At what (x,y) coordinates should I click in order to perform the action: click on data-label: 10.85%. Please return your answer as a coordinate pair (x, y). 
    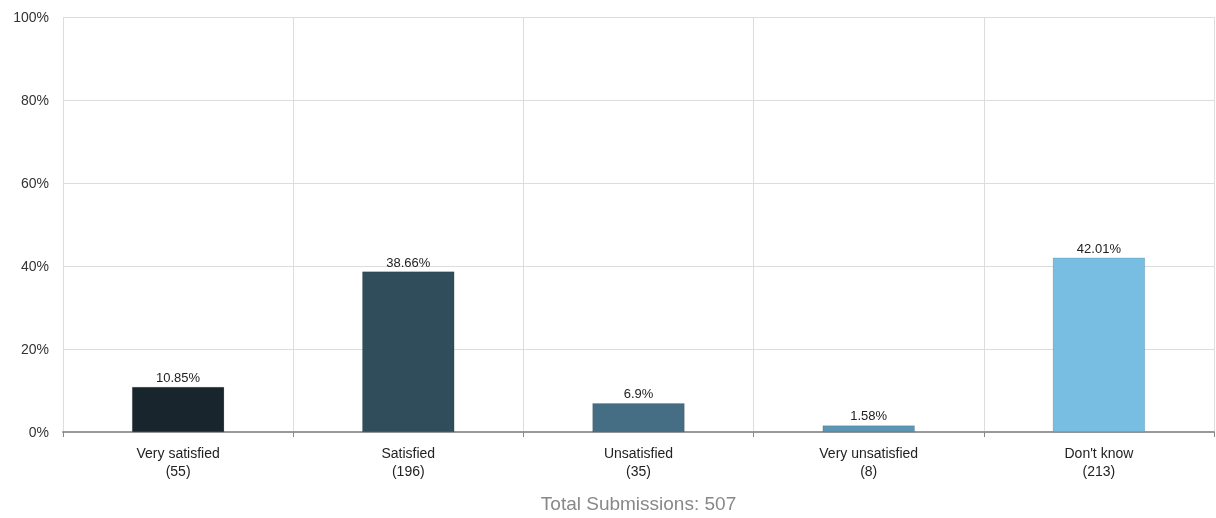
    Looking at the image, I should click on (178, 377).